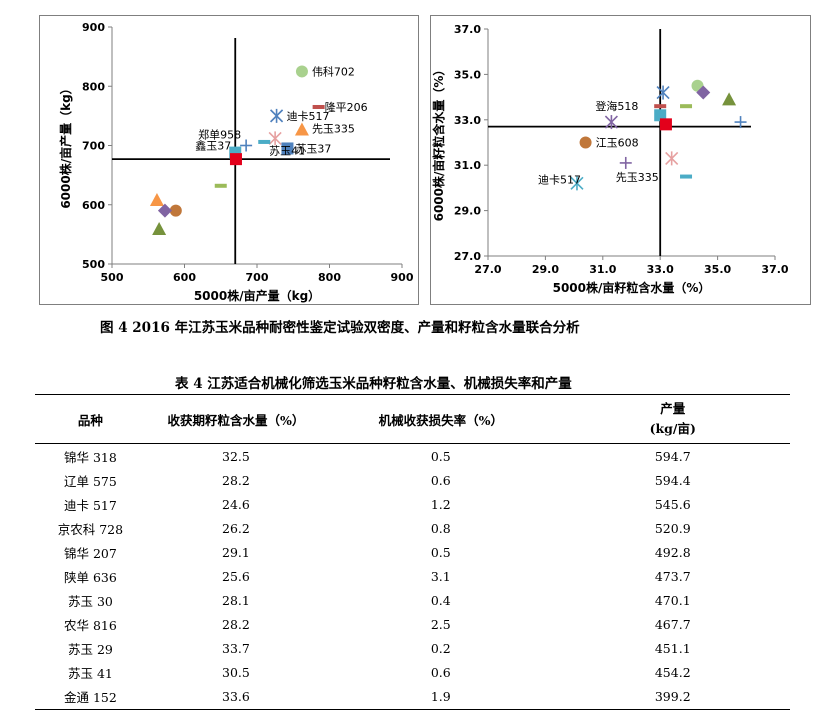  I want to click on cell-moisture: 25.6, so click(236, 577).